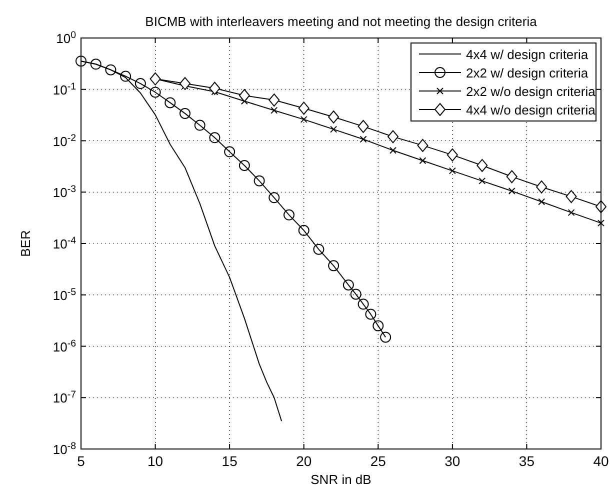 The image size is (610, 487). Describe the element at coordinates (81, 461) in the screenshot. I see `x-tick-label: 5` at that location.